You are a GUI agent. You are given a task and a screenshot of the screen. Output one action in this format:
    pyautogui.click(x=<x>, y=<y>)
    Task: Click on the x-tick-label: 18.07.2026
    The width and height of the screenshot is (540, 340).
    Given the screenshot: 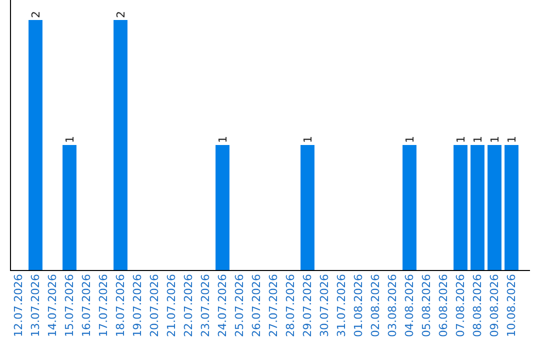 What is the action you would take?
    pyautogui.click(x=121, y=305)
    